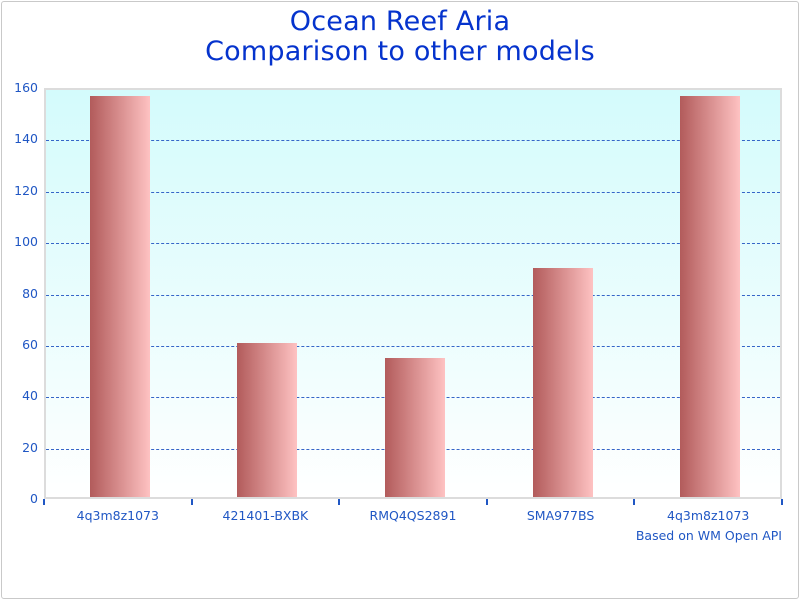 The height and width of the screenshot is (601, 800). Describe the element at coordinates (400, 21) in the screenshot. I see `chart-title-line1: Ocean Reef Aria` at that location.